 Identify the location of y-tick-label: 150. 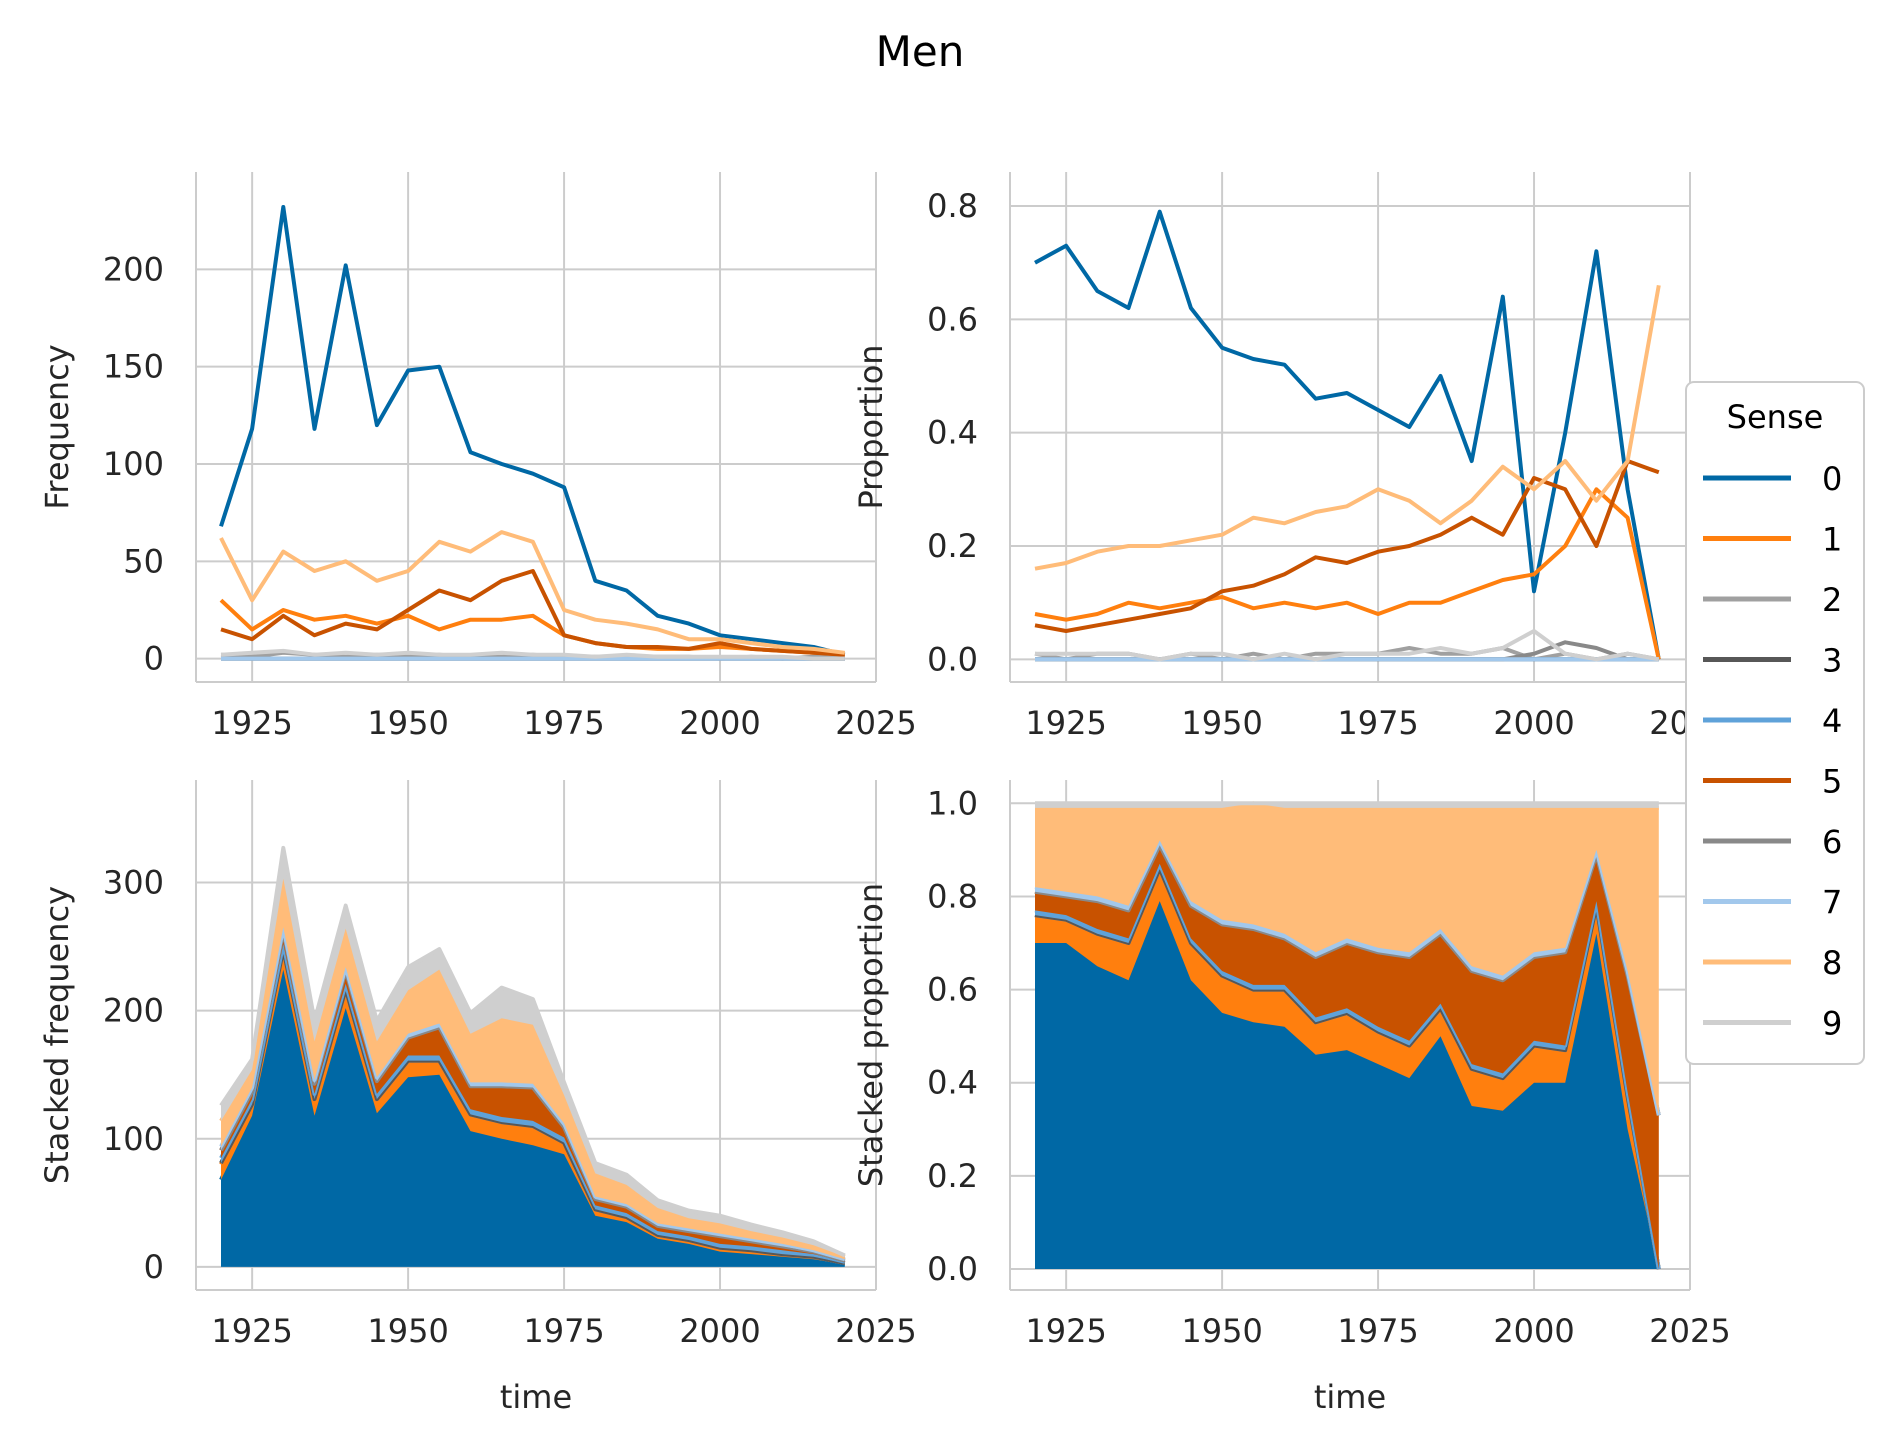
(133, 367).